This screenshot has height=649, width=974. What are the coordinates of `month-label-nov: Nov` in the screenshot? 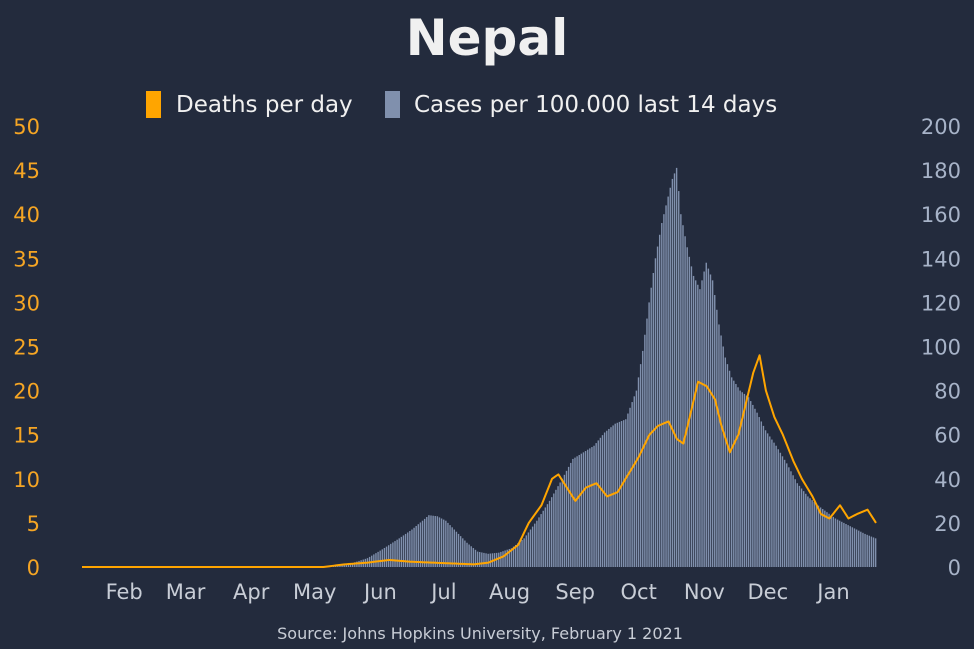 It's located at (704, 592).